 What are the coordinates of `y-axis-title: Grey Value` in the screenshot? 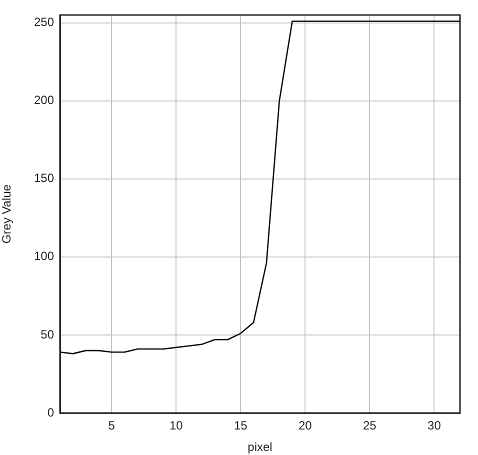 It's located at (7, 214).